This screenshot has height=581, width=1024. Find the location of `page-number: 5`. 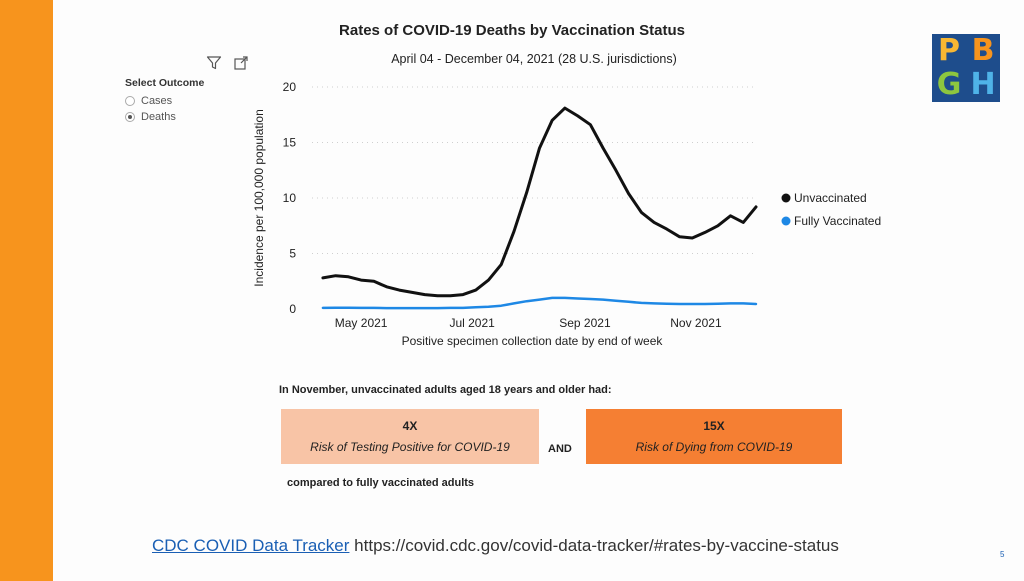

page-number: 5 is located at coordinates (1002, 554).